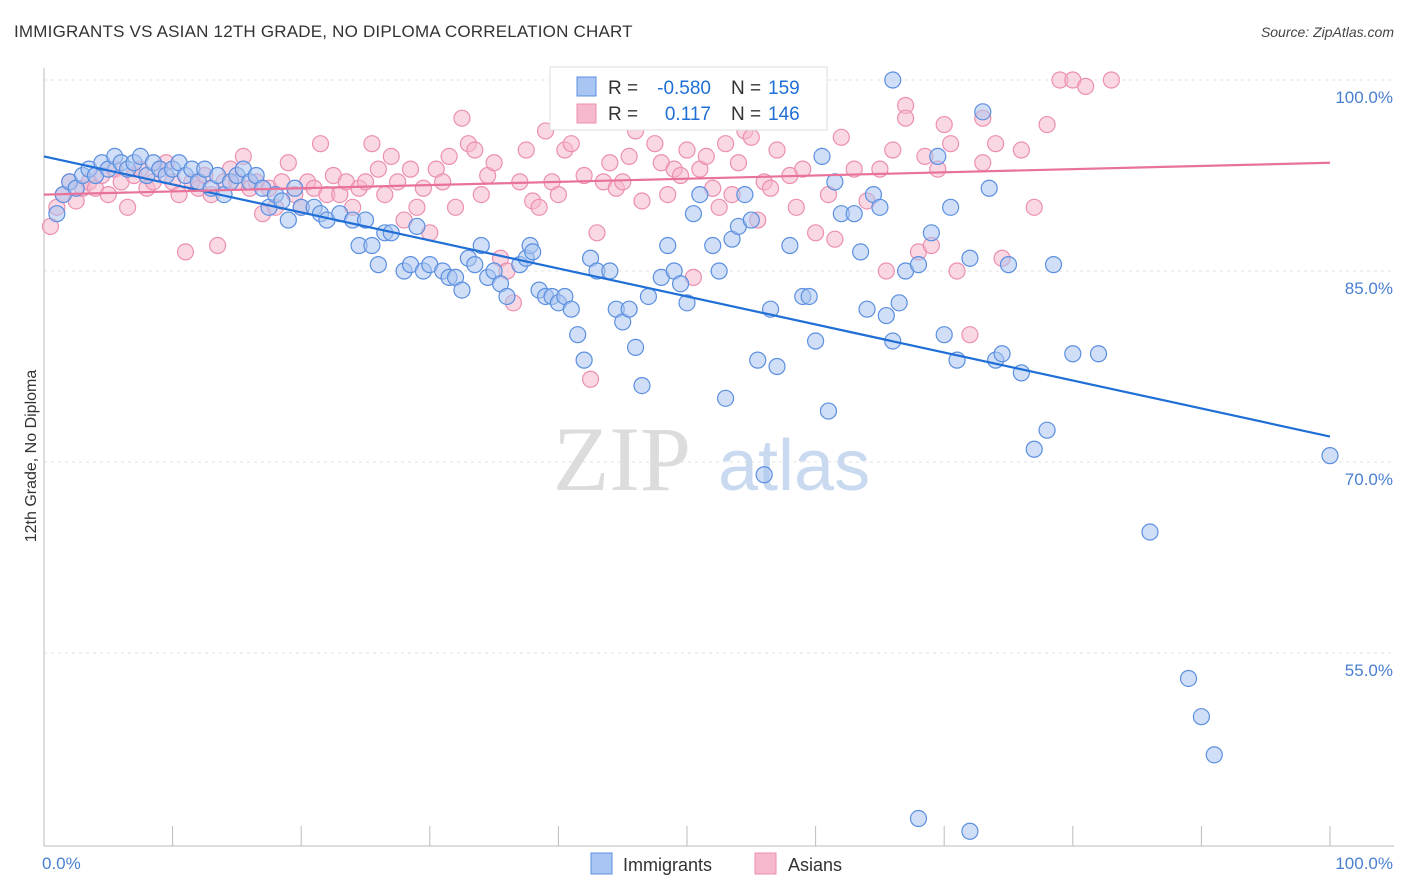 This screenshot has height=892, width=1406. I want to click on legend-n-label-2: N =, so click(746, 114).